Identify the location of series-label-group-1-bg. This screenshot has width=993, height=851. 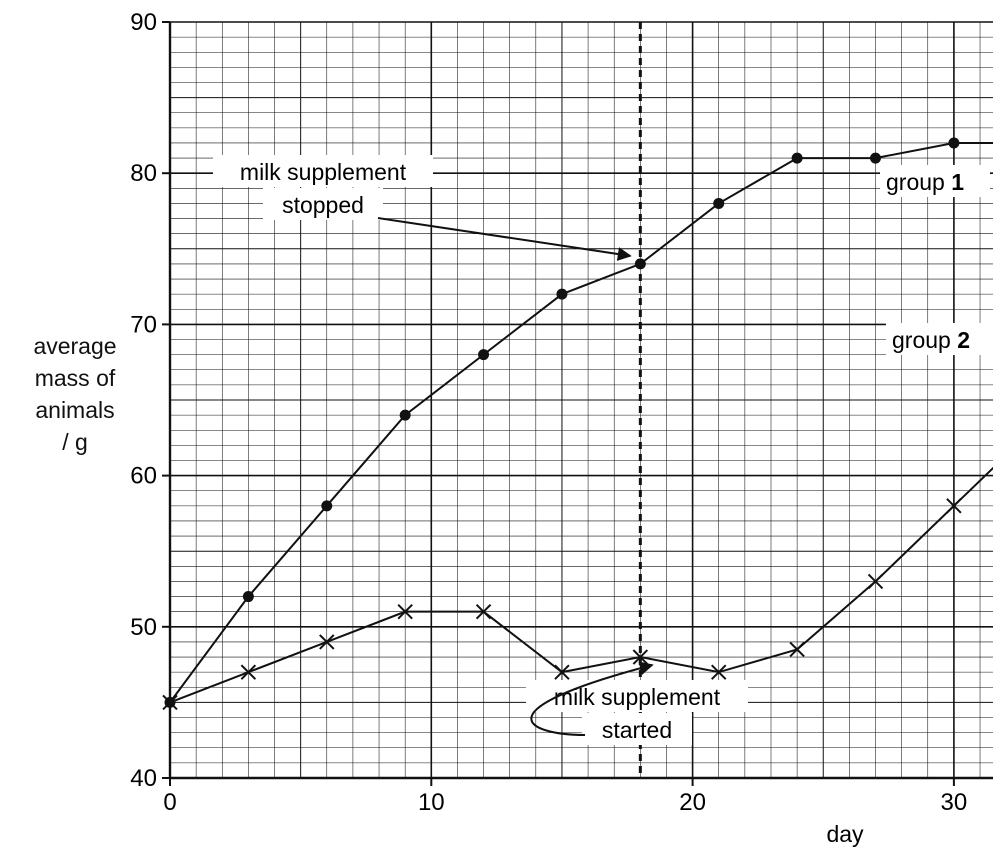
(935, 181).